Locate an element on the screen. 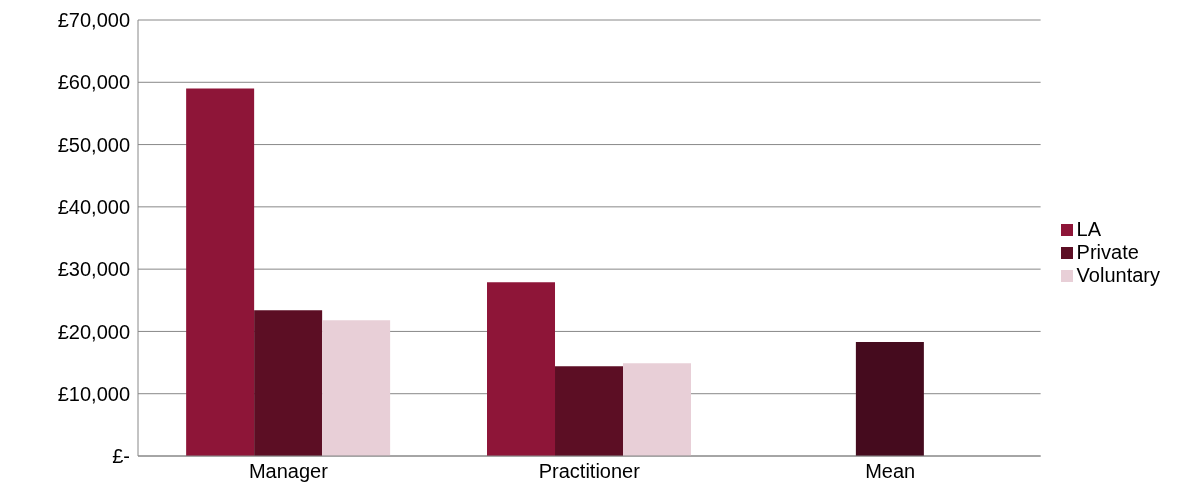  x-tick-label: Practitioner is located at coordinates (589, 471).